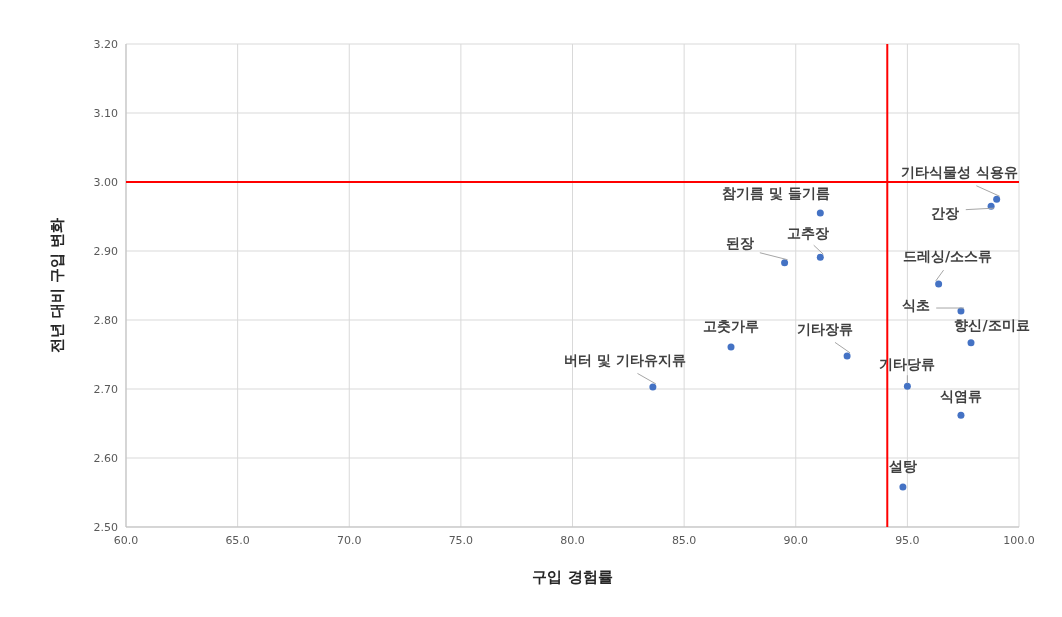  What do you see at coordinates (1019, 540) in the screenshot?
I see `x-tick-label: 100.0` at bounding box center [1019, 540].